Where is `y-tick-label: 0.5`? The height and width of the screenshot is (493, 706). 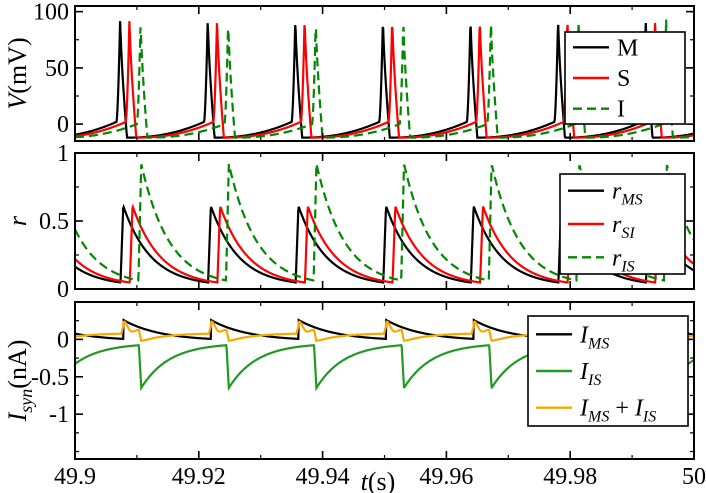 y-tick-label: 0.5 is located at coordinates (54, 222).